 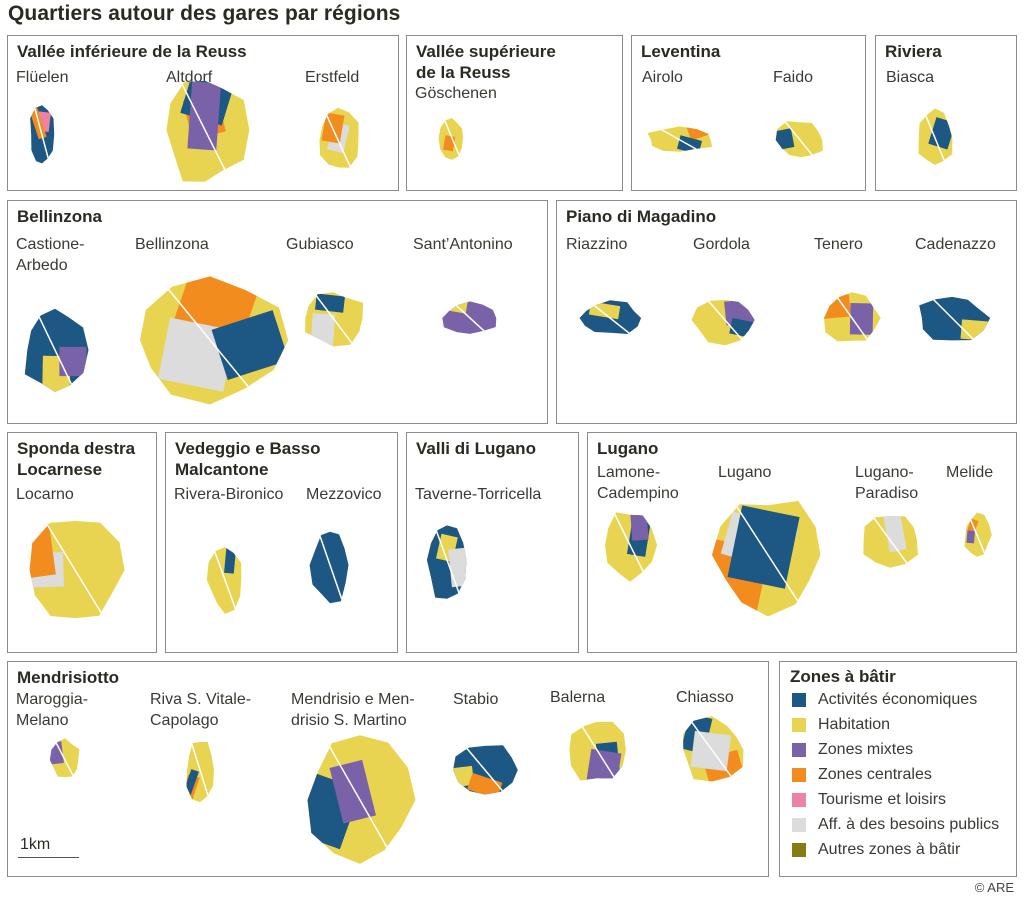 What do you see at coordinates (60, 216) in the screenshot?
I see `region-title: Bellinzona` at bounding box center [60, 216].